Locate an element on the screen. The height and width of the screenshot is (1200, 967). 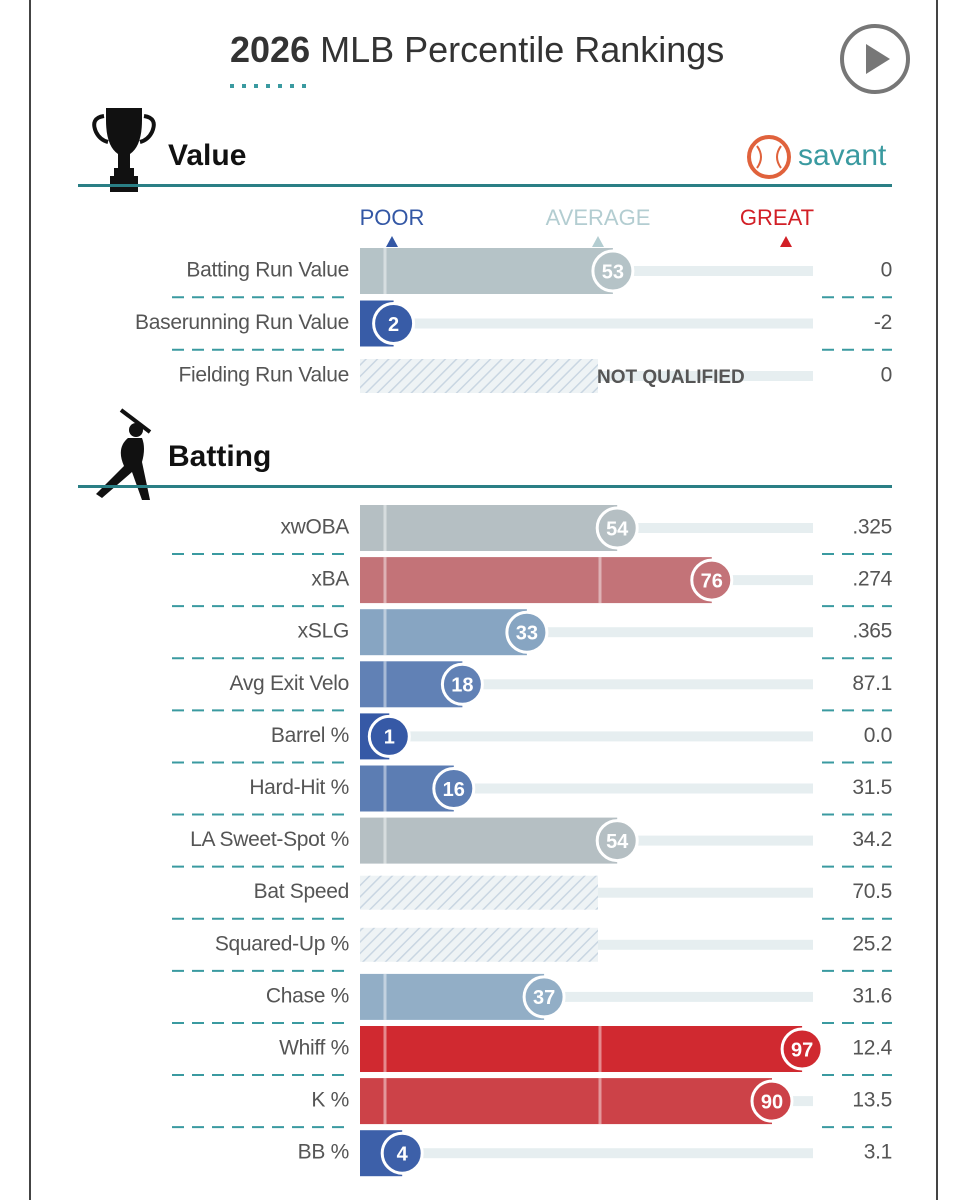
metric-value: 70.5 is located at coordinates (872, 891).